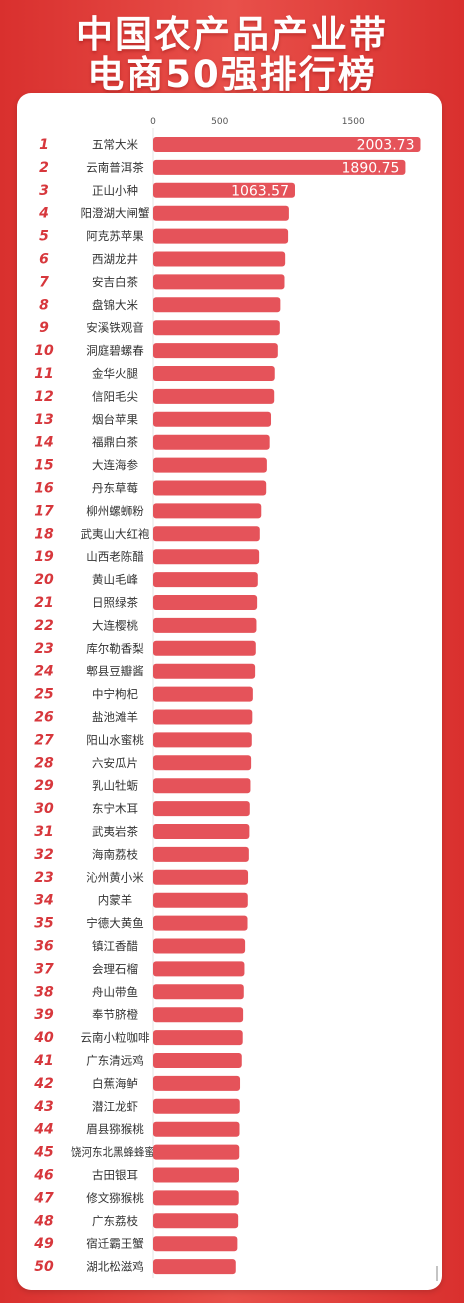 This screenshot has height=1303, width=464. I want to click on rank-label: 16, so click(44, 489).